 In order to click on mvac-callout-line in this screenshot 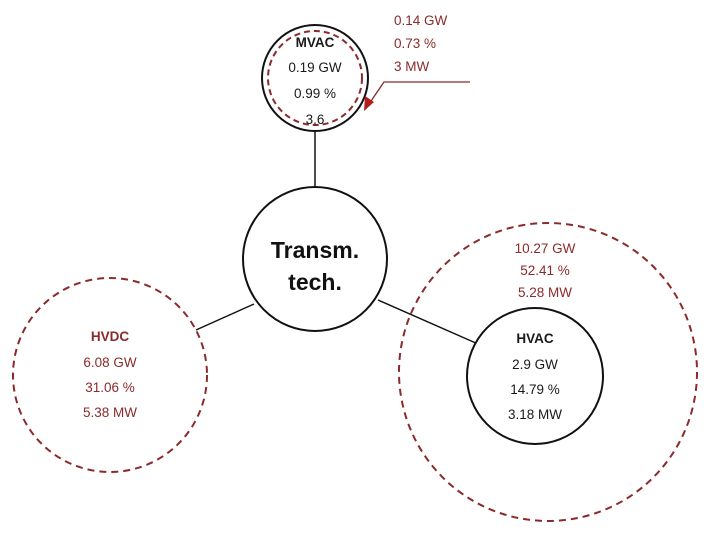, I will do `click(419, 93)`.